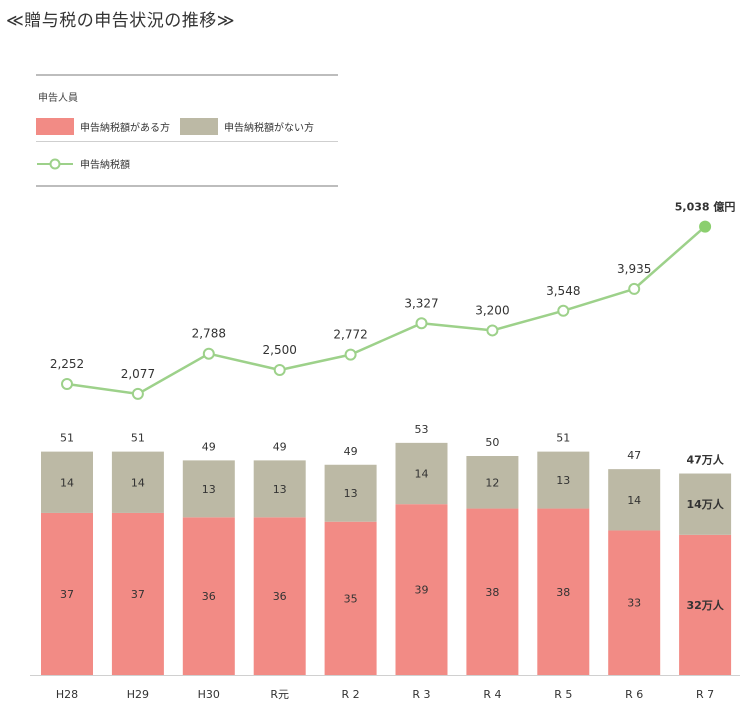 The image size is (750, 720). I want to click on x-tick-label-8: R 5, so click(563, 694).